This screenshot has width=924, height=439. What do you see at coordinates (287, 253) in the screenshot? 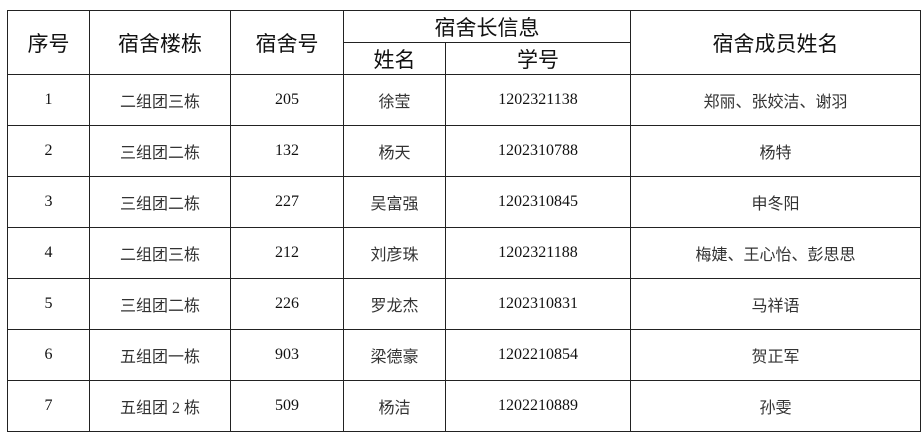
I see `cell-room: 212` at bounding box center [287, 253].